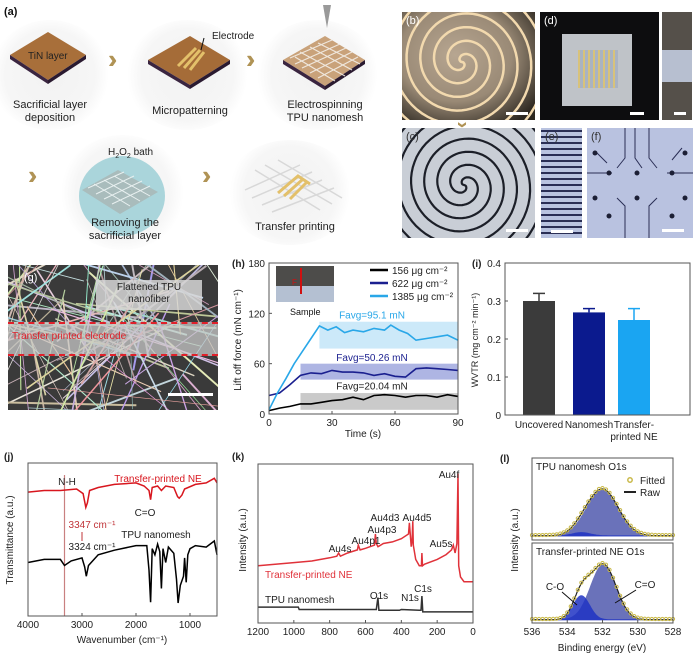  What do you see at coordinates (256, 264) in the screenshot?
I see `y-tick-label: 180` at bounding box center [256, 264].